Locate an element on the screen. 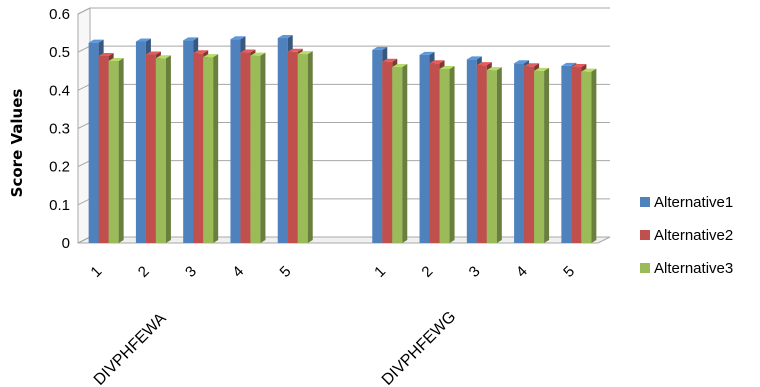  y-axis: 0 0.1 0.2 0.3 0.4 0.5 0.6 is located at coordinates (59, 129).